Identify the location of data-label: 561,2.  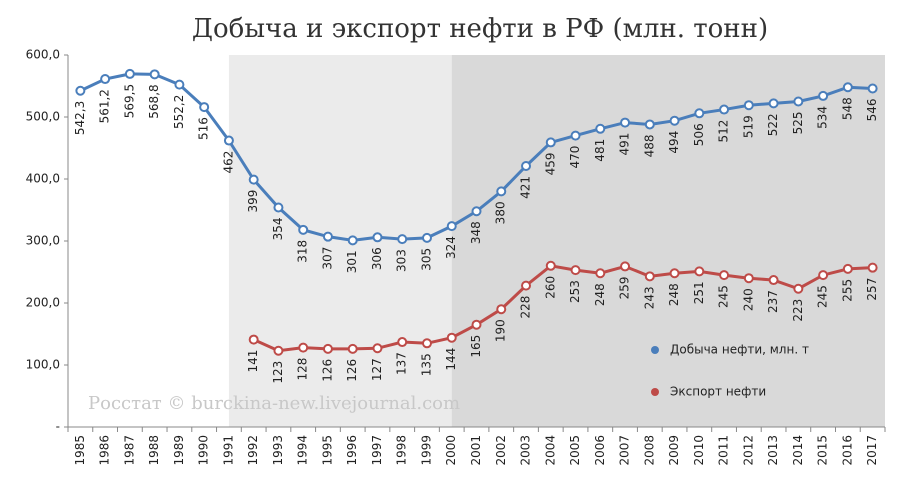
(105, 106).